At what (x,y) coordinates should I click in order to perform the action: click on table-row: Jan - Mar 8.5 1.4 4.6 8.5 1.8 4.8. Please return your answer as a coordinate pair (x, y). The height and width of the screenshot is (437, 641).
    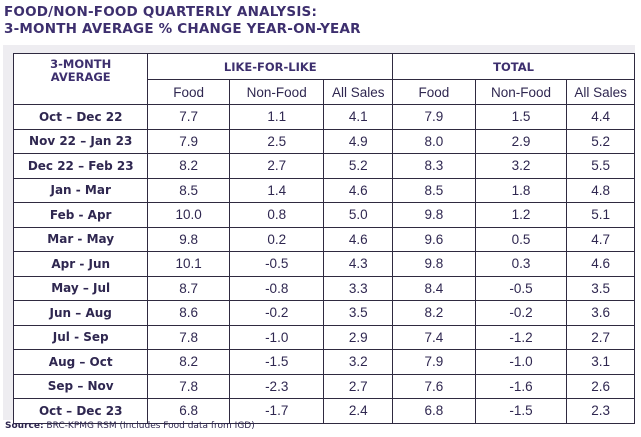
    Looking at the image, I should click on (323, 190).